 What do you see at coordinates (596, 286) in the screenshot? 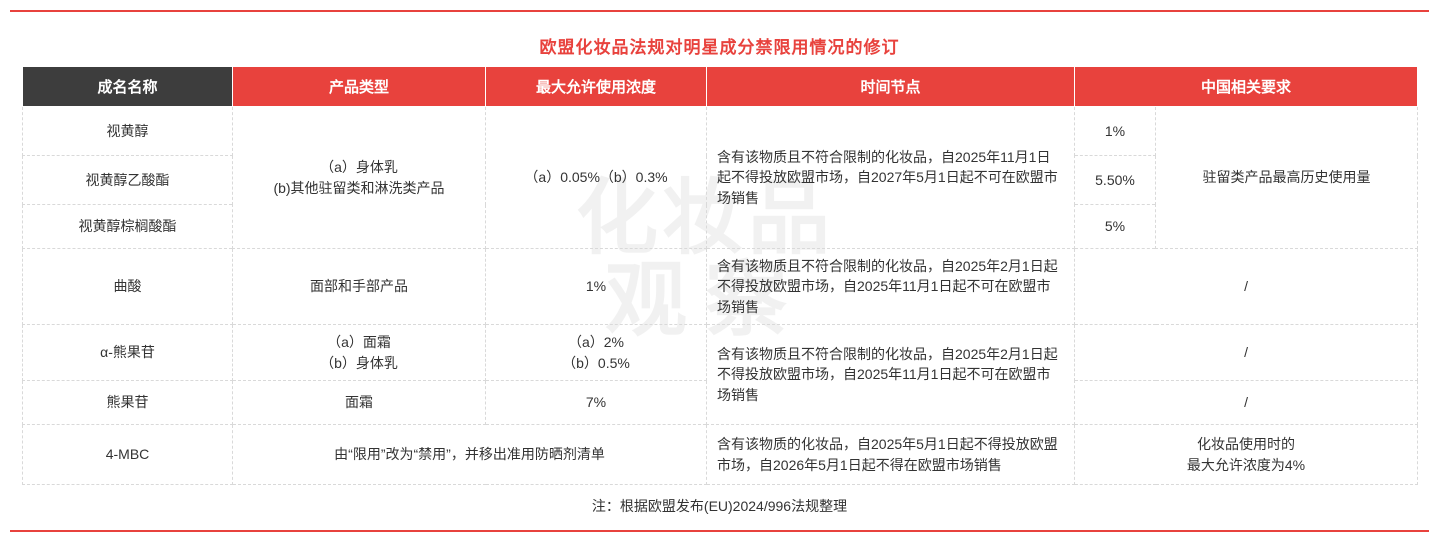
I see `max-concentration-cell: 1%` at bounding box center [596, 286].